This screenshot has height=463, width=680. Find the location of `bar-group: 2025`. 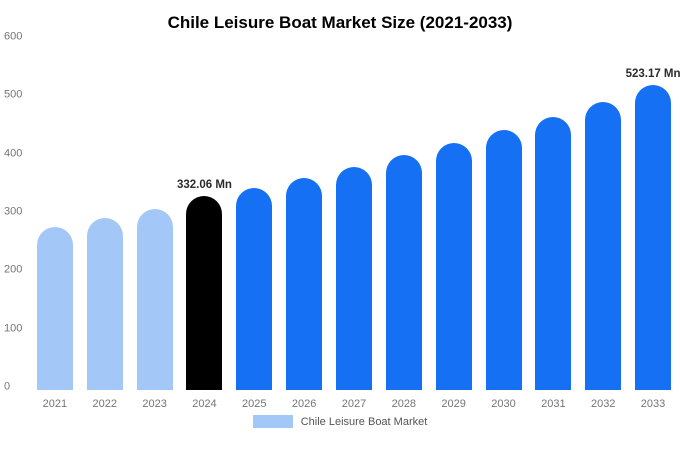

bar-group: 2025 is located at coordinates (254, 299).